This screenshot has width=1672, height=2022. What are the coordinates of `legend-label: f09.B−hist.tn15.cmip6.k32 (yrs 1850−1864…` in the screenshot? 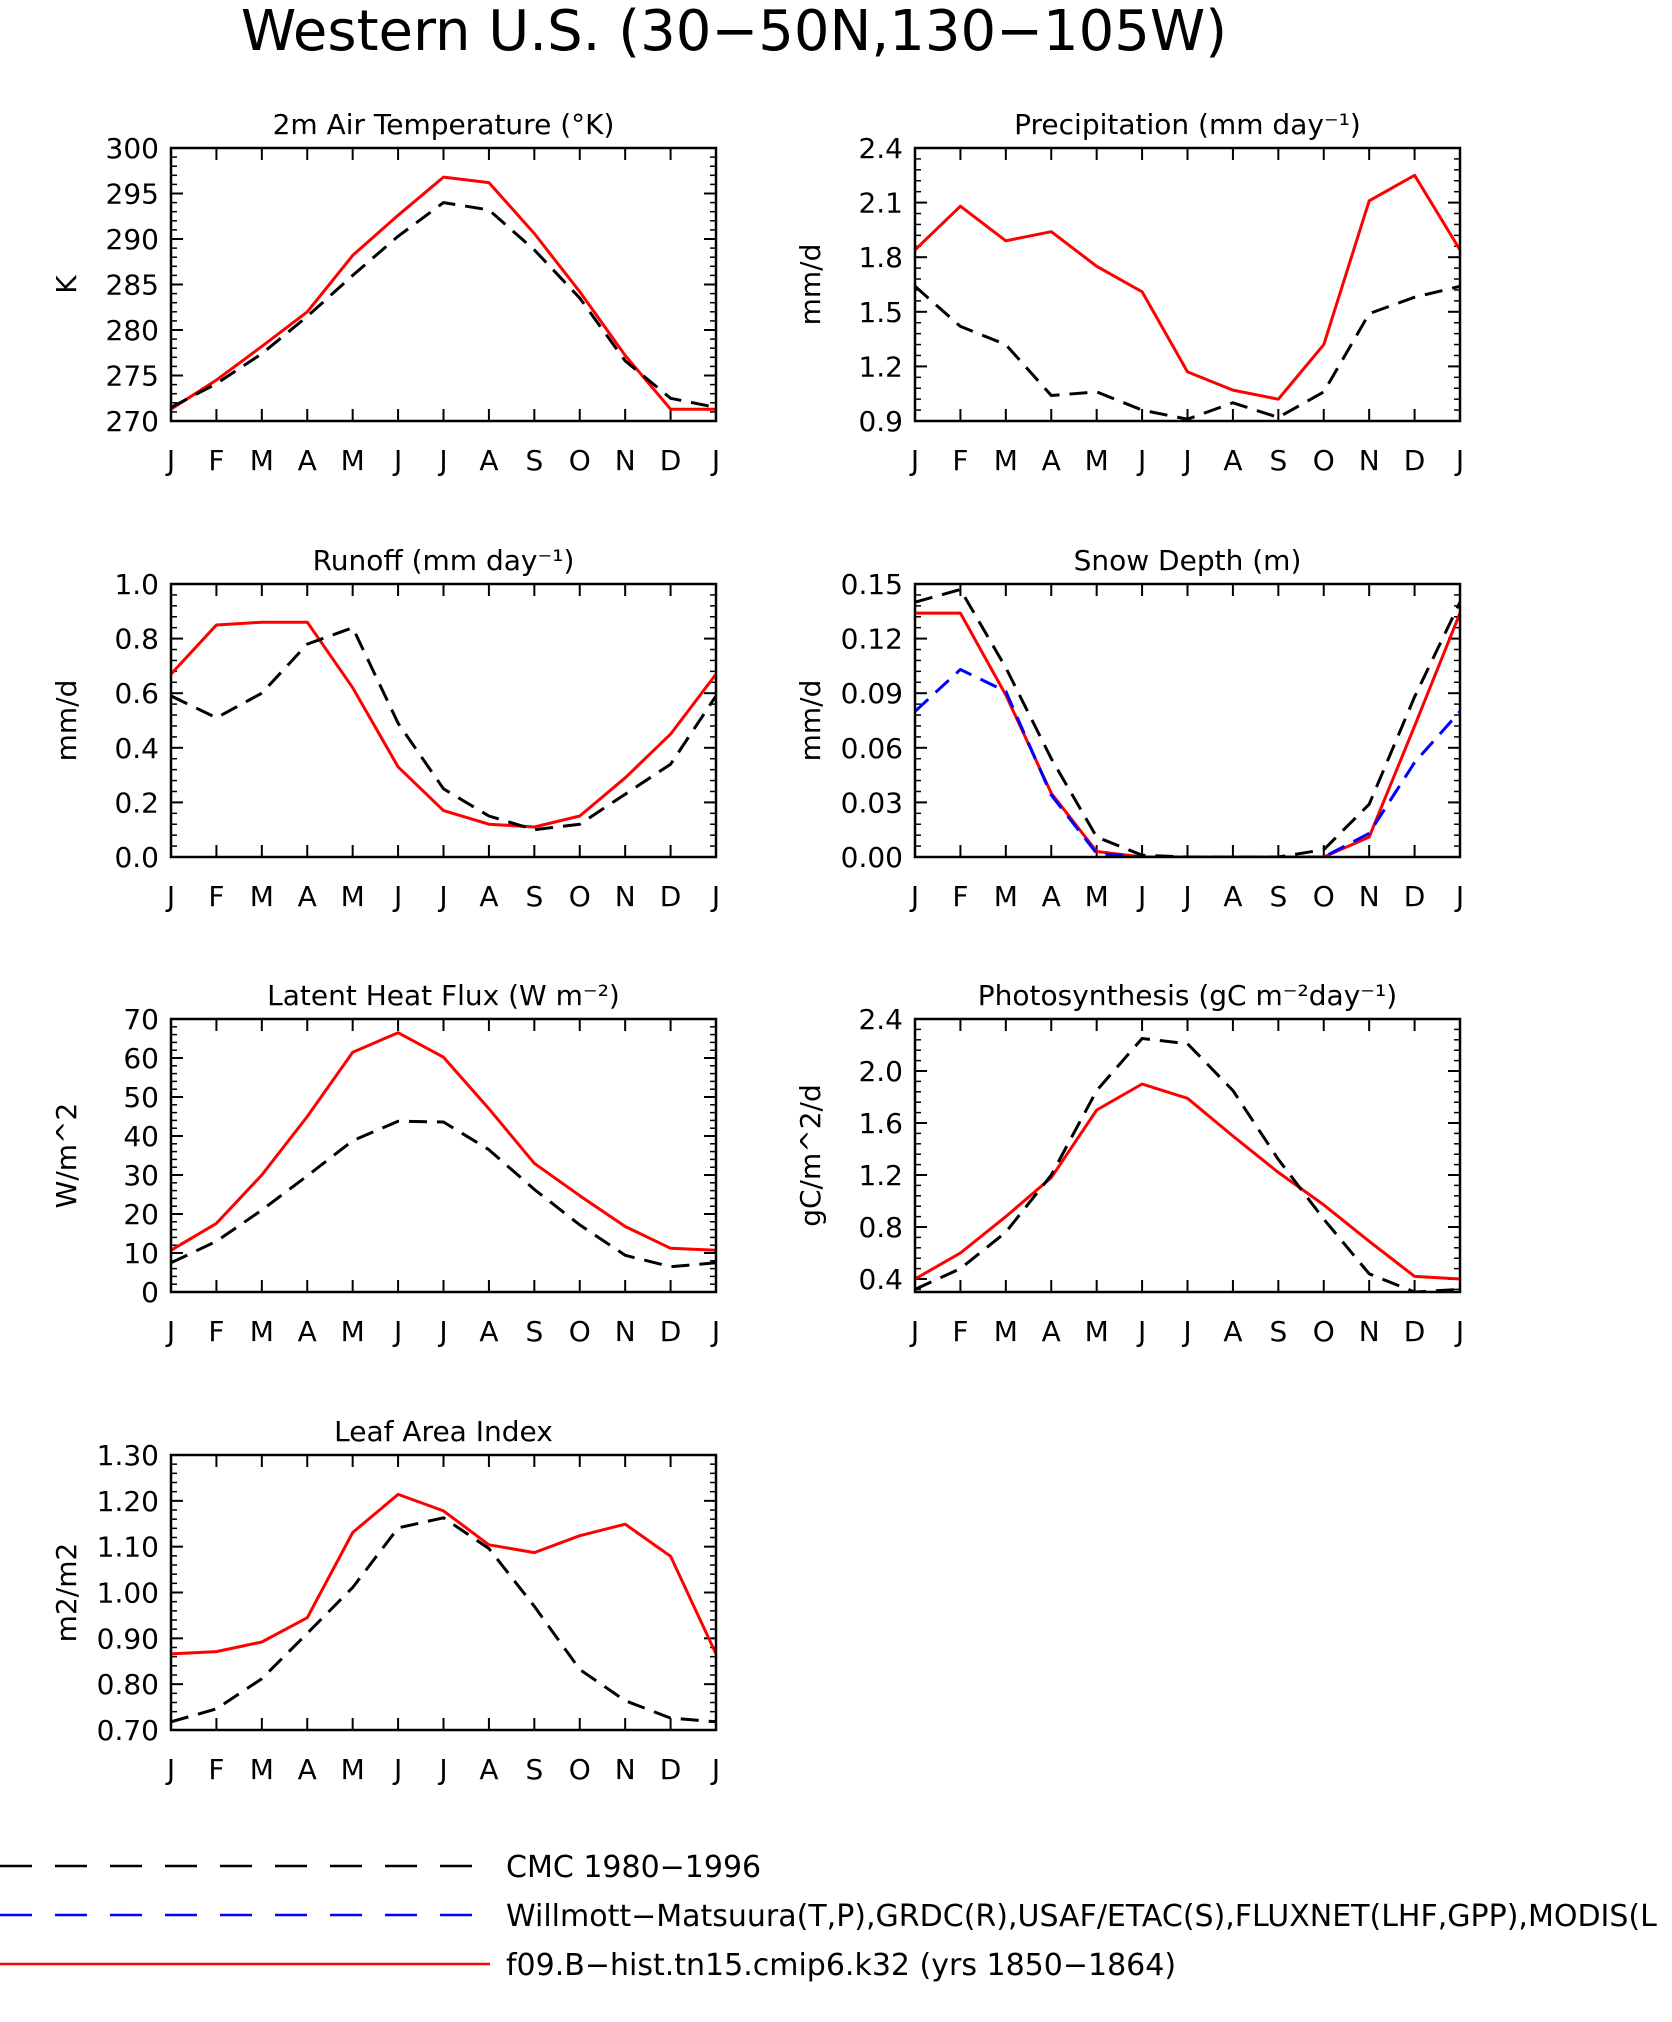 It's located at (841, 1965).